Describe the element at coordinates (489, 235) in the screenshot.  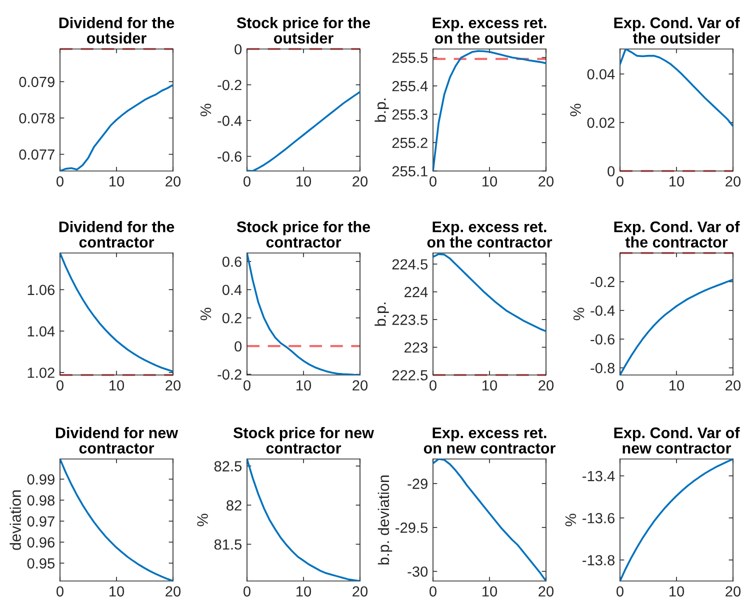
I see `chart-title: Exp. excess ret. on the contractor` at that location.